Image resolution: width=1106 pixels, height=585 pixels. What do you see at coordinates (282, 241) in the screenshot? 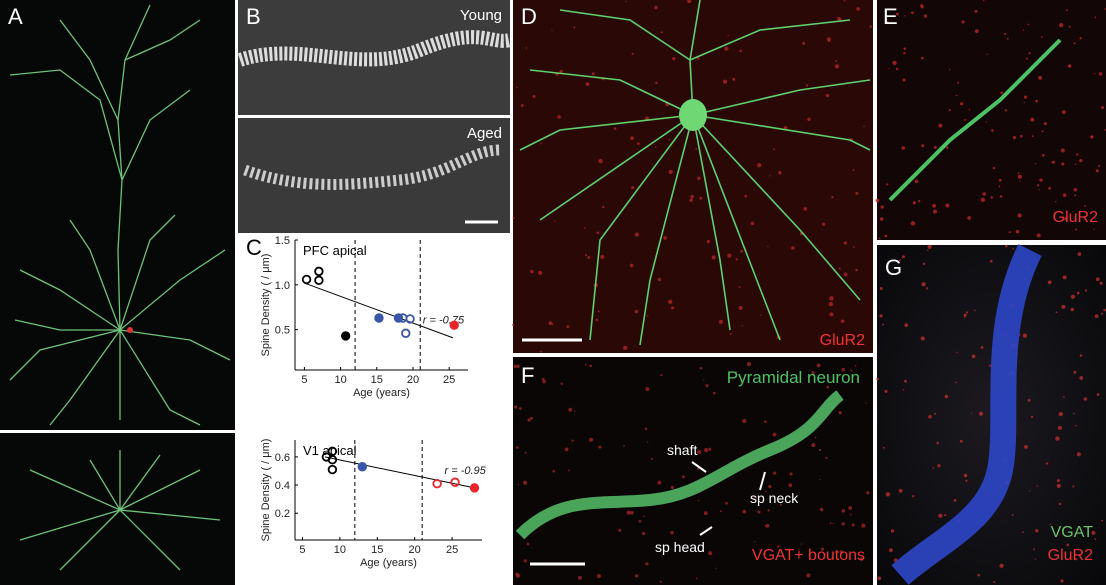
I see `y-tick-label: 1.5` at bounding box center [282, 241].